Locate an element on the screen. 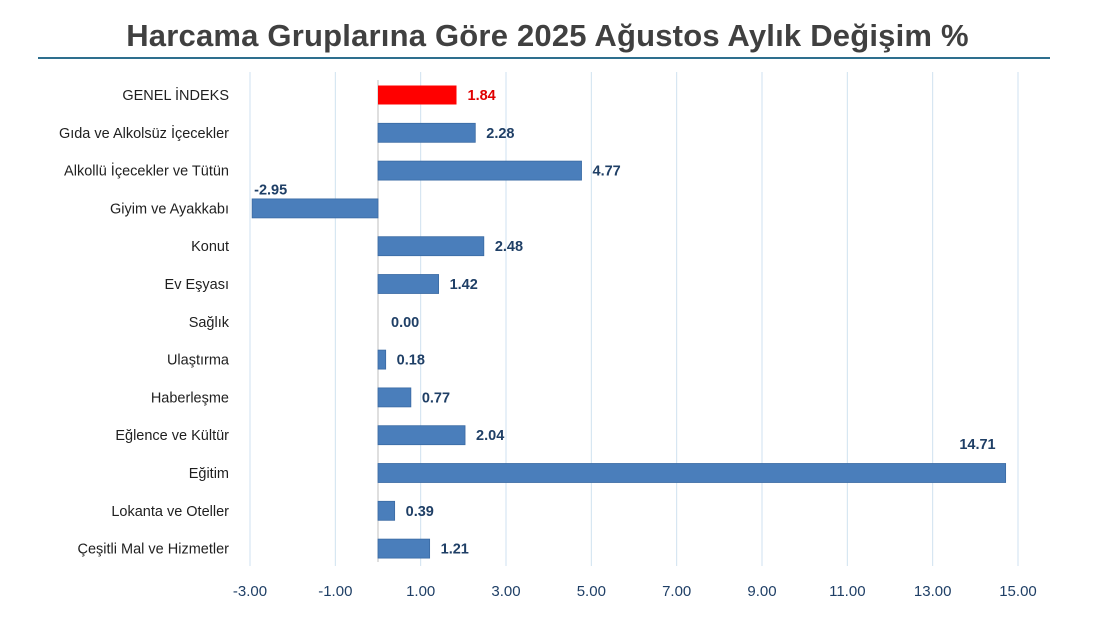 The width and height of the screenshot is (1095, 619). category-label: GENEL İNDEKS is located at coordinates (175, 95).